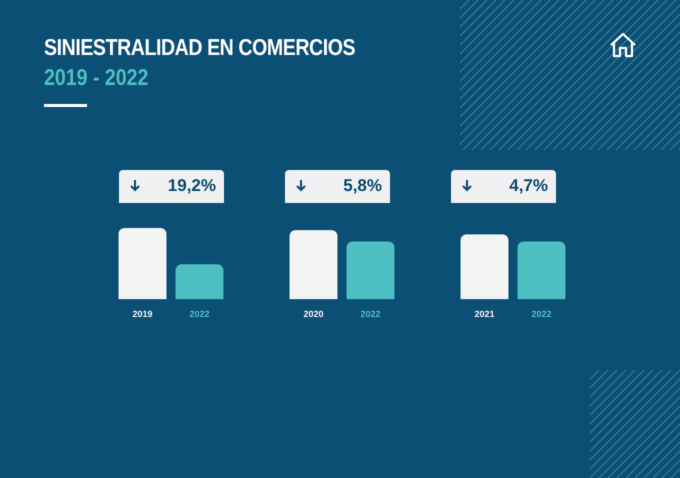 The image size is (680, 478). Describe the element at coordinates (96, 77) in the screenshot. I see `chart-subtitle: 2019 - 2022` at that location.